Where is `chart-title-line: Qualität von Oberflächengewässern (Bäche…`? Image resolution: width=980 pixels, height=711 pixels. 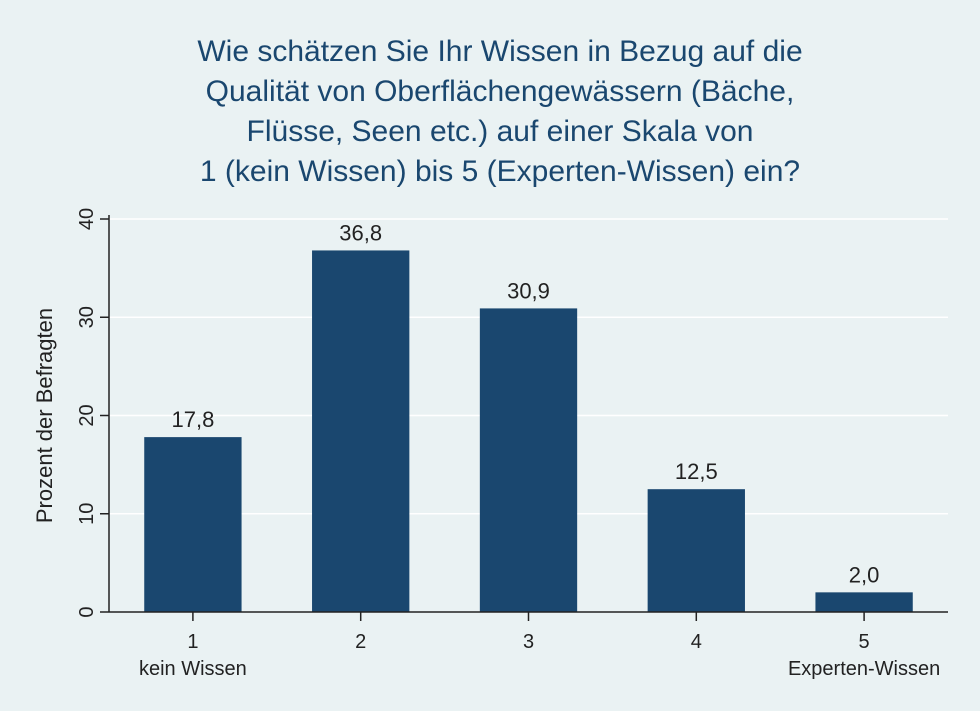 chart-title-line: Qualität von Oberflächengewässern (Bäche… is located at coordinates (500, 91).